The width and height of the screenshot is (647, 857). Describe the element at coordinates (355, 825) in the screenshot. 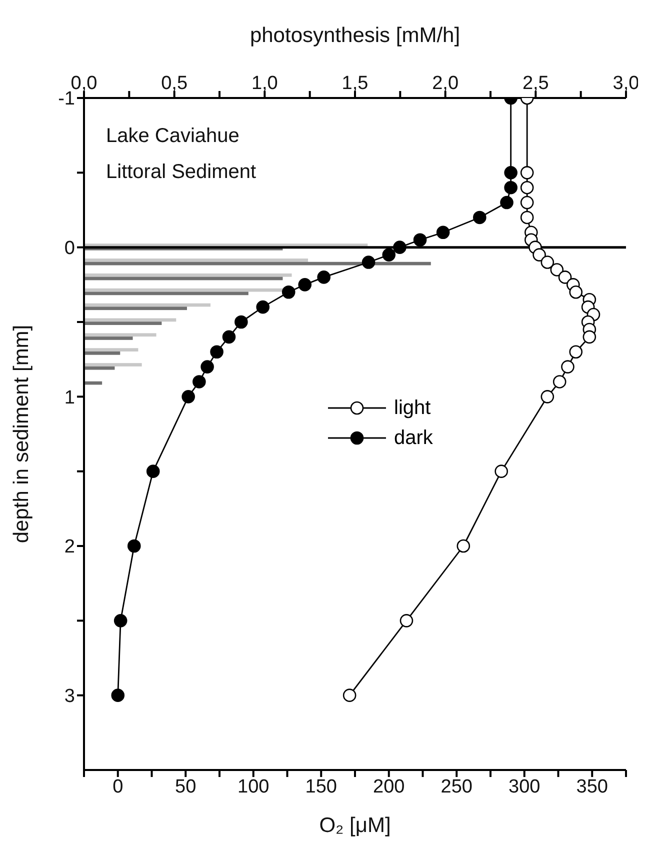

I see `x-axis-title: O₂ [μM]` at that location.